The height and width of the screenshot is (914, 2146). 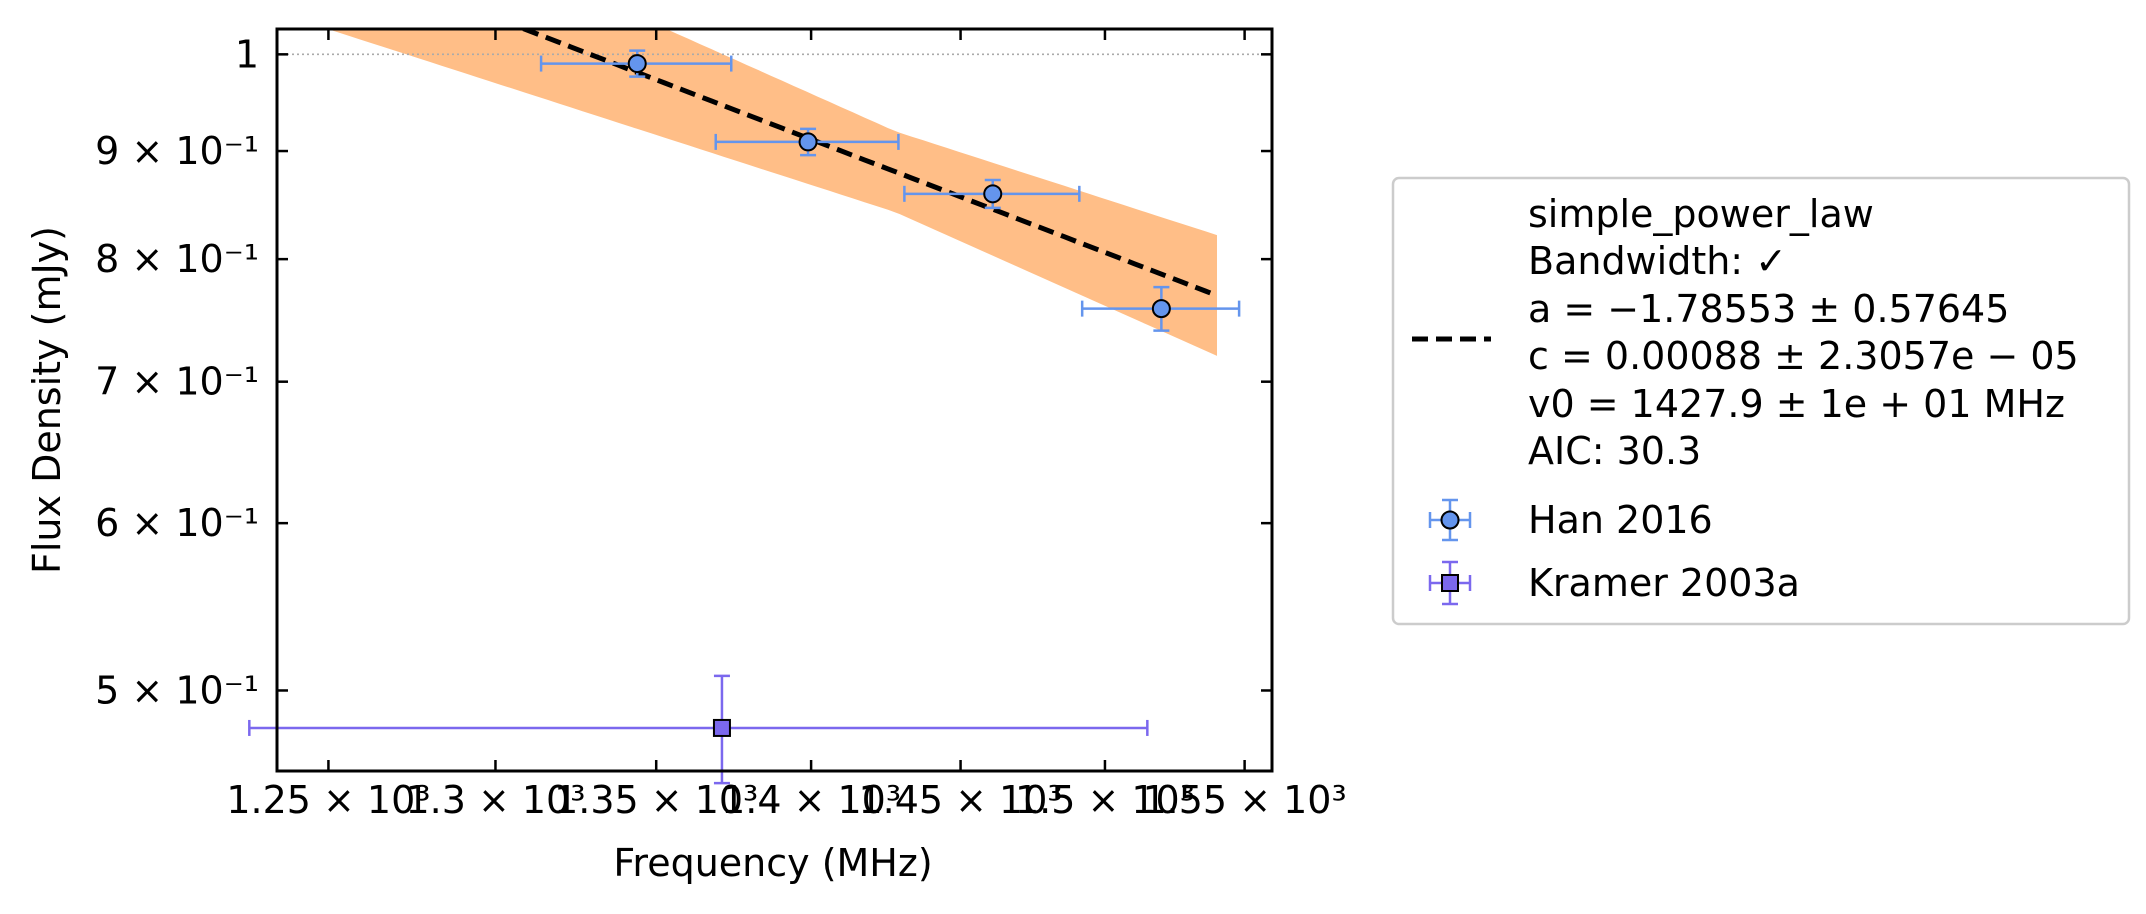 What do you see at coordinates (1614, 451) in the screenshot?
I see `legend-fit-line-6: AIC: 30.3` at bounding box center [1614, 451].